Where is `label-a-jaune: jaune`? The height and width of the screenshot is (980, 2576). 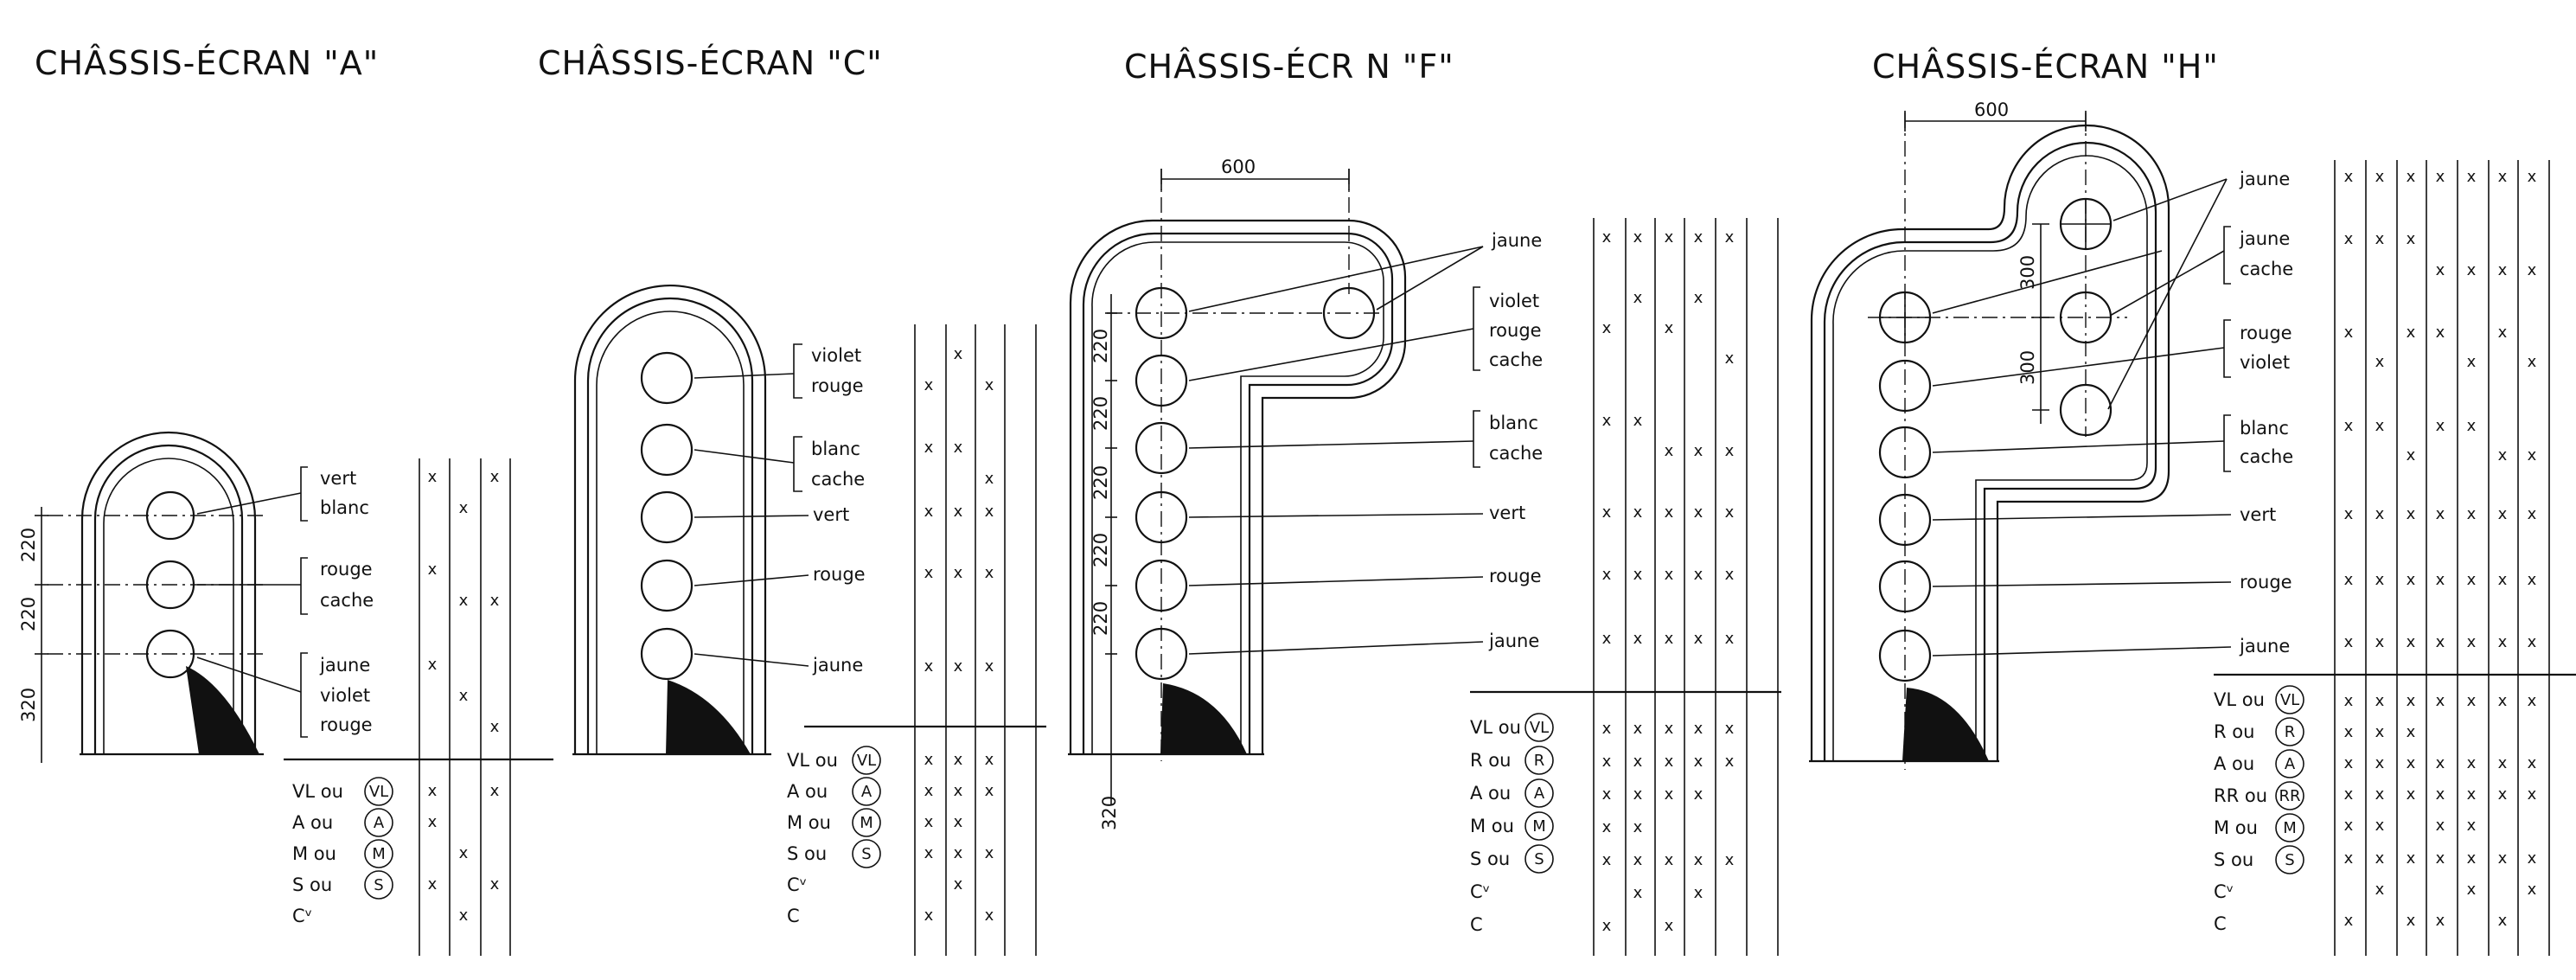 label-a-jaune: jaune is located at coordinates (344, 665).